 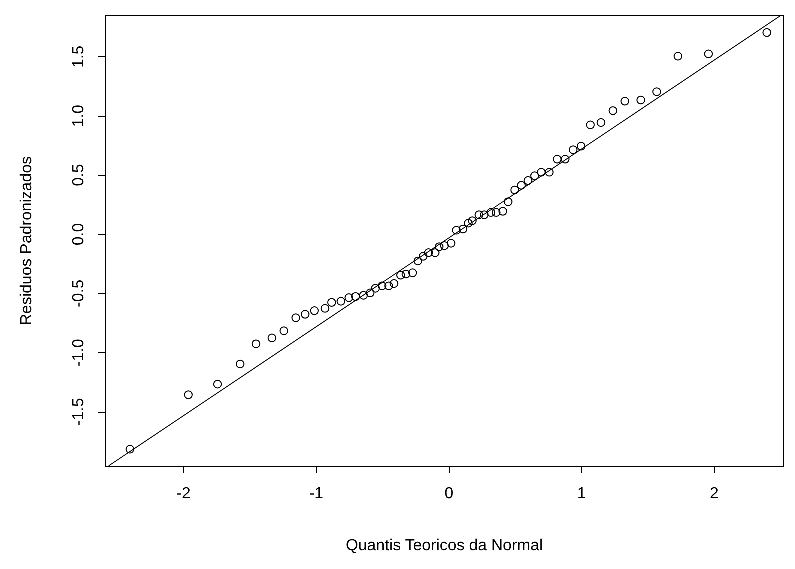 What do you see at coordinates (183, 494) in the screenshot?
I see `x-tick-label: -2` at bounding box center [183, 494].